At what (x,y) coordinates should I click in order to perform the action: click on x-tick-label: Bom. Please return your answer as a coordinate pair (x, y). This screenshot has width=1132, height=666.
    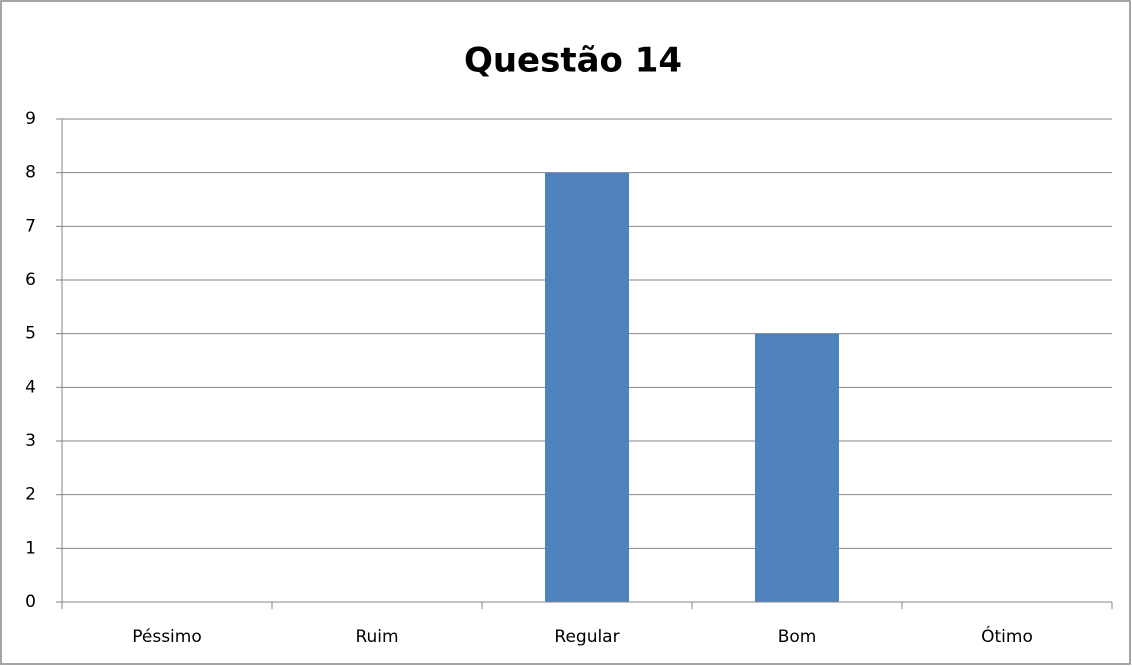
    Looking at the image, I should click on (797, 637).